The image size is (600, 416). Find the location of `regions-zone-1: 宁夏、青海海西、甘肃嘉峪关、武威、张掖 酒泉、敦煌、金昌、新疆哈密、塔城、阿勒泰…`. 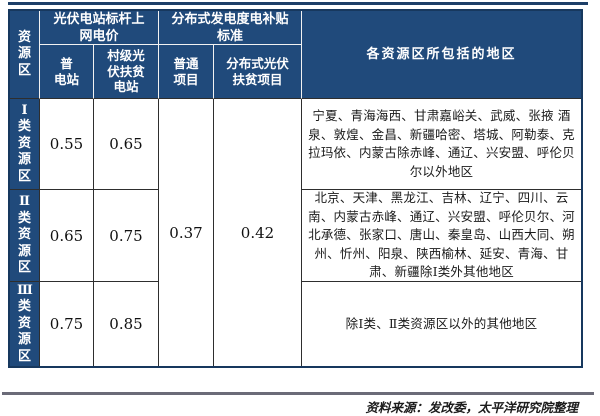

regions-zone-1: 宁夏、青海海西、甘肃嘉峪关、武威、张掖 酒泉、敦煌、金昌、新疆哈密、塔城、阿勒泰… is located at coordinates (441, 144).